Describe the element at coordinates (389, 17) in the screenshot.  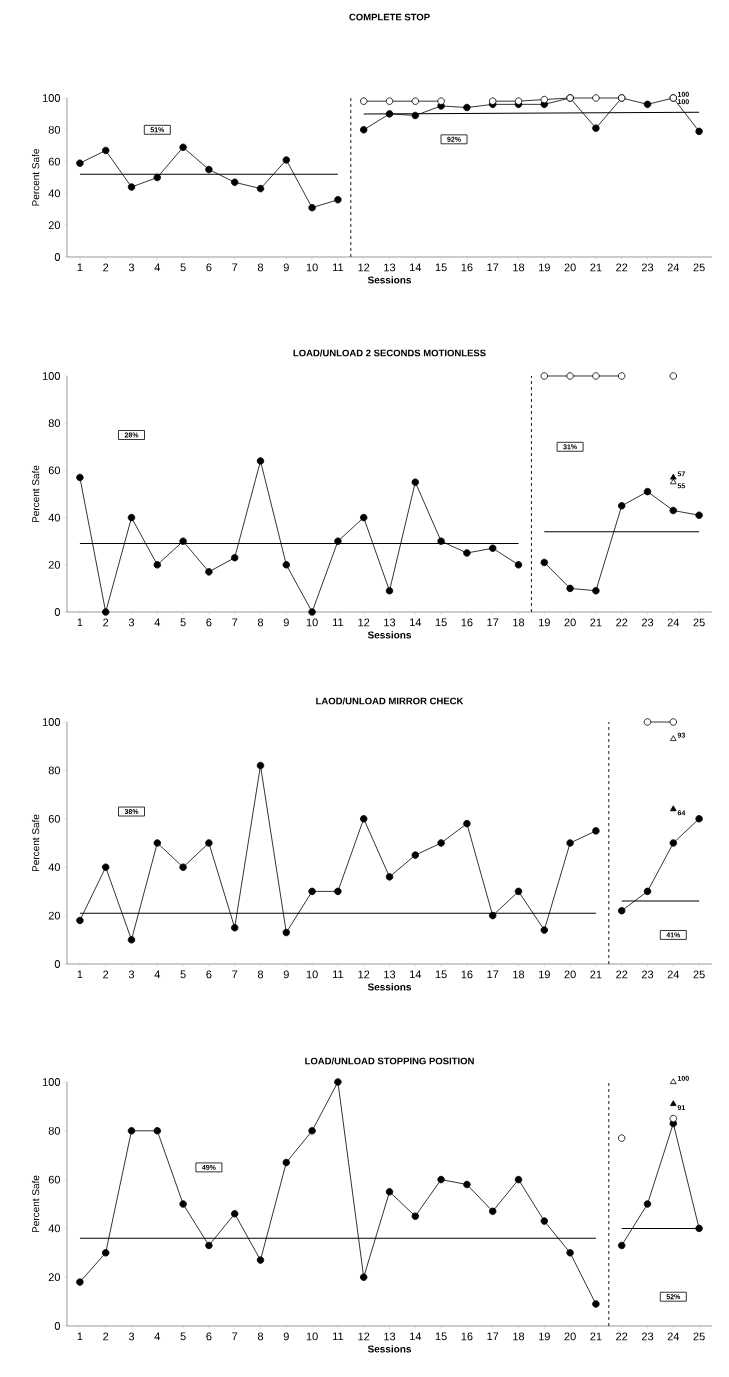
I see `chart-title: COMPLETE STOP` at that location.